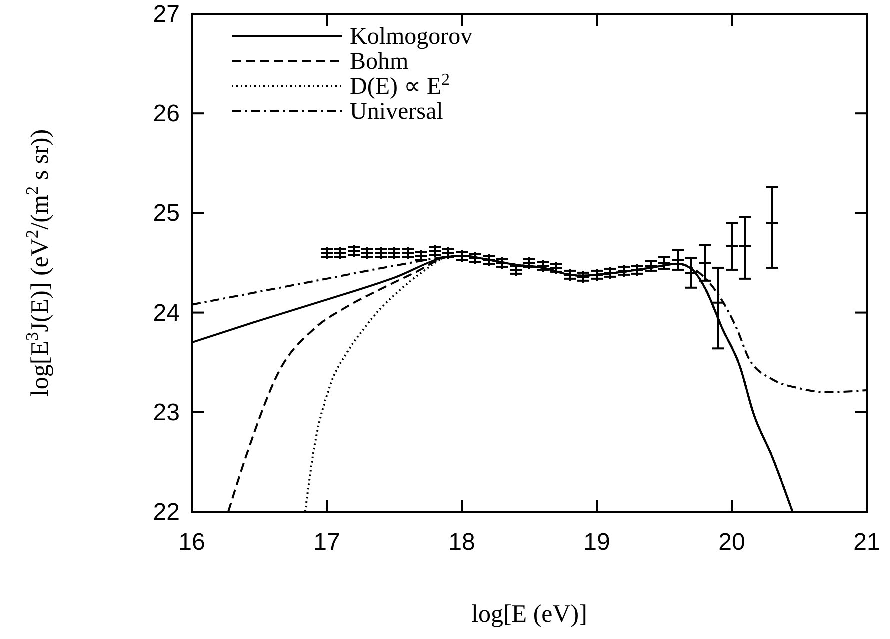 Image resolution: width=890 pixels, height=639 pixels. I want to click on y-tick-label: 24, so click(166, 313).